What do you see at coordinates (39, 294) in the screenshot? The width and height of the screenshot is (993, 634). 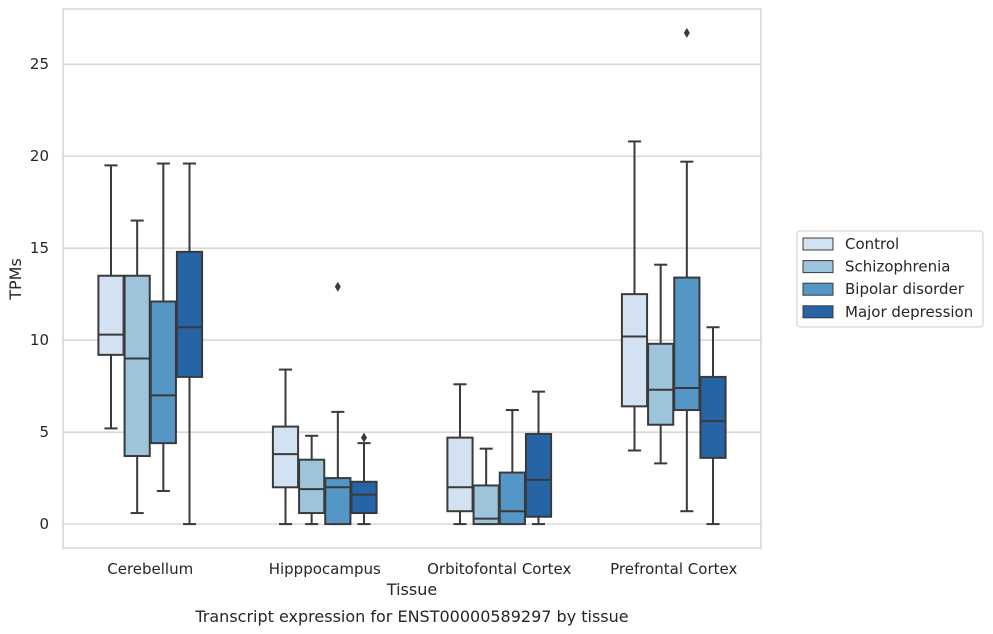 I see `y-tick-labels: 0 5 10 15 20 25` at bounding box center [39, 294].